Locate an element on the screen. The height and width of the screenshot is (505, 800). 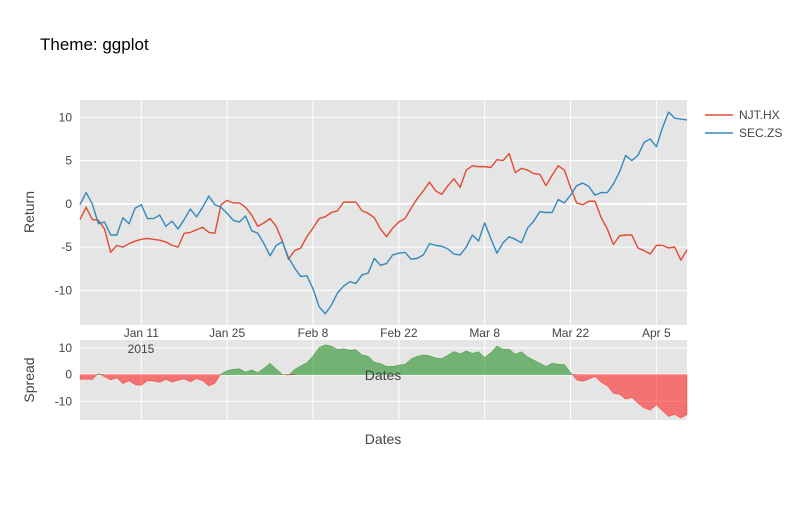
x-tick-label: Jan 25 is located at coordinates (227, 333).